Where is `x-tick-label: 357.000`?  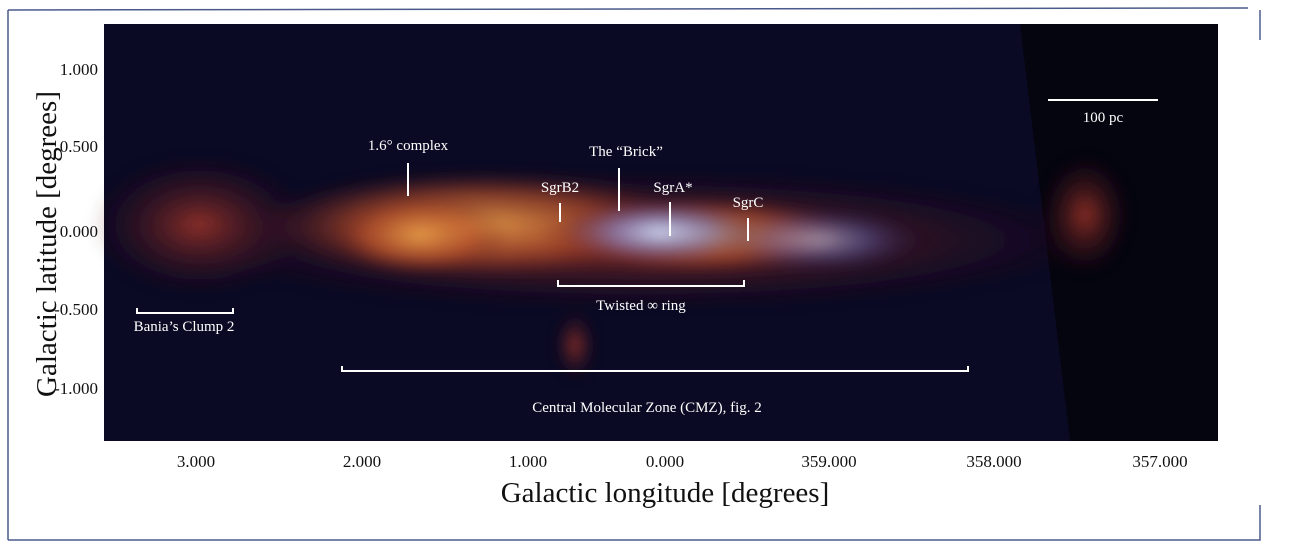
x-tick-label: 357.000 is located at coordinates (1159, 461).